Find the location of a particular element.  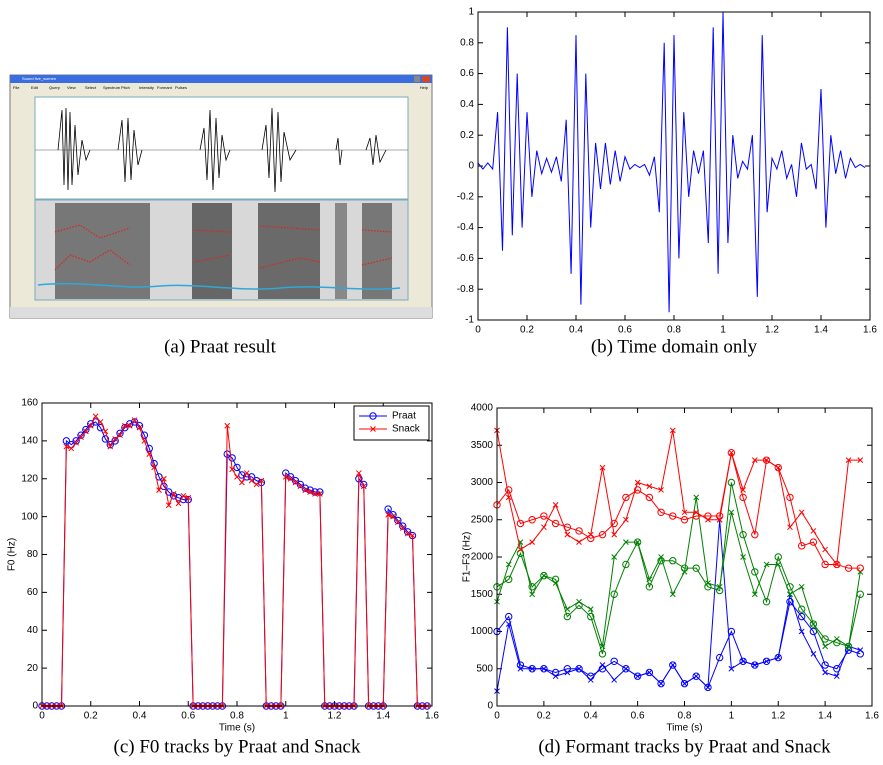

menu-item: Select is located at coordinates (91, 87).